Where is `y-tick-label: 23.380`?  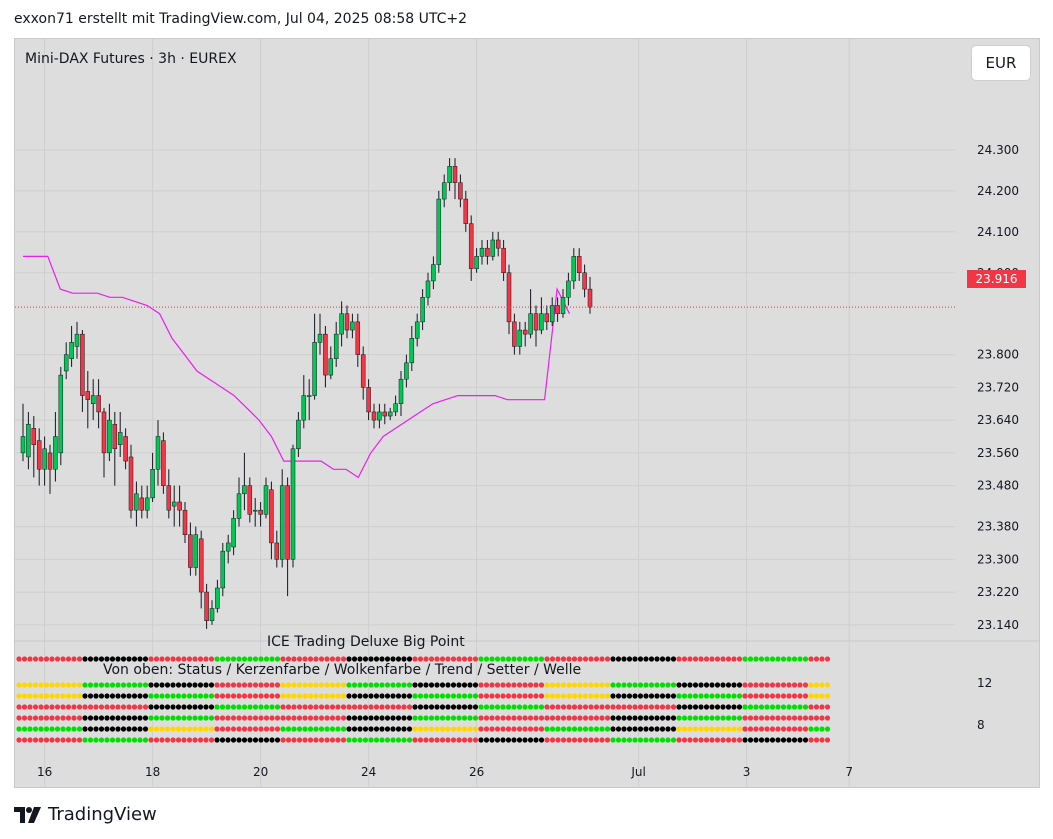
y-tick-label: 23.380 is located at coordinates (998, 527).